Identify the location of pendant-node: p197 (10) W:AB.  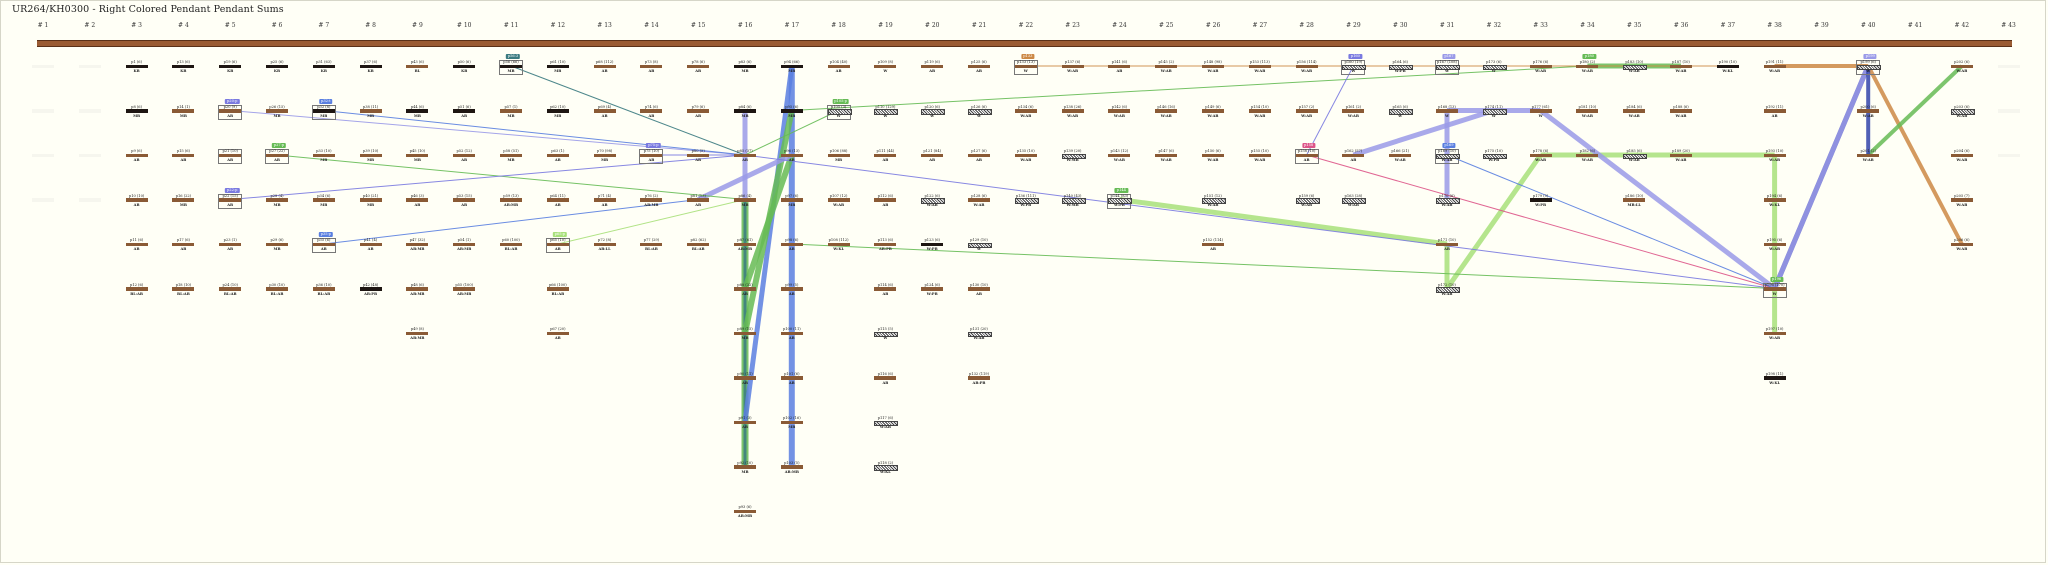
(1775, 340).